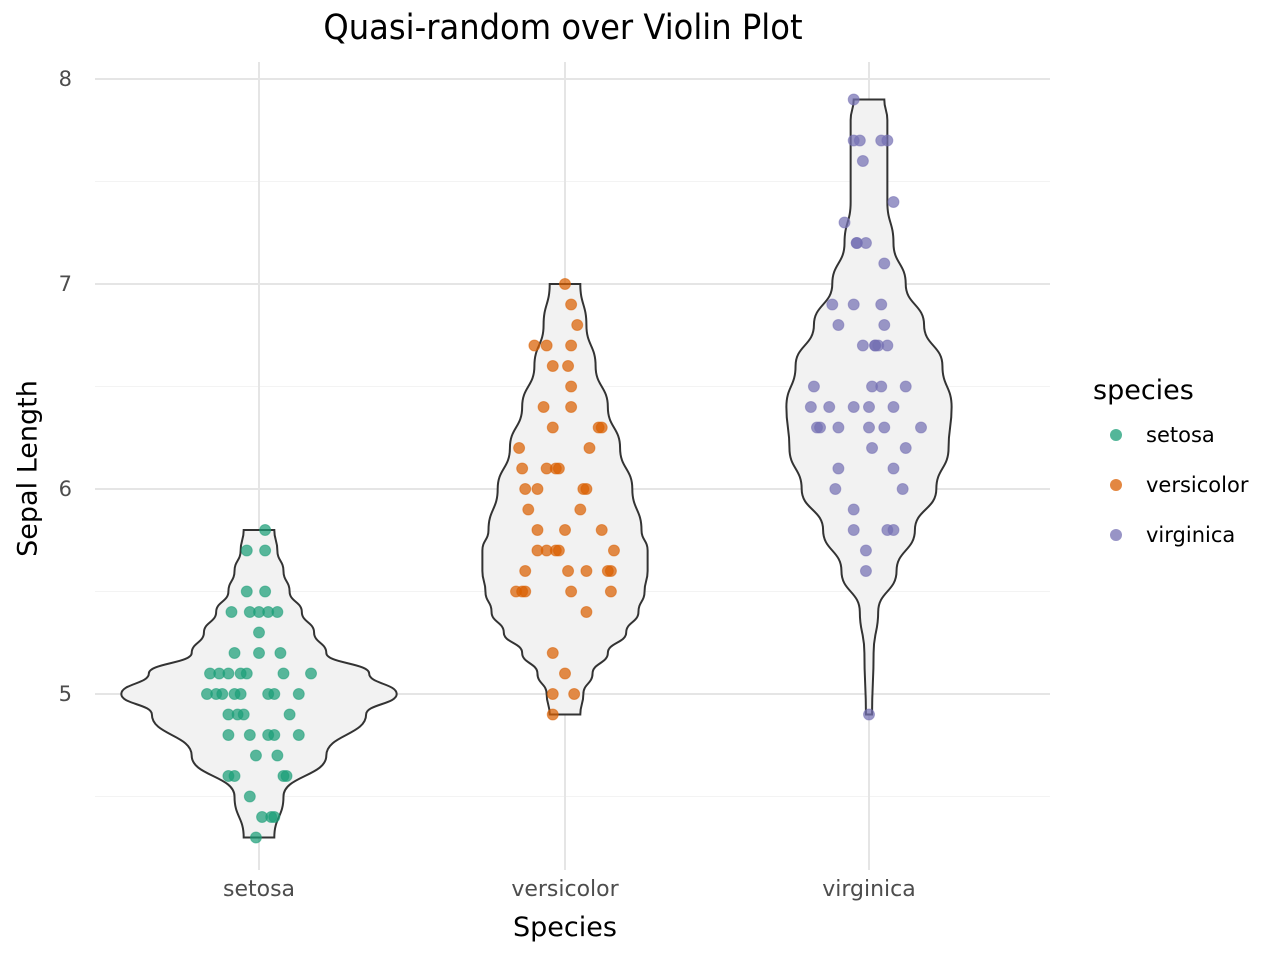  I want to click on x-tick-label: versicolor, so click(565, 889).